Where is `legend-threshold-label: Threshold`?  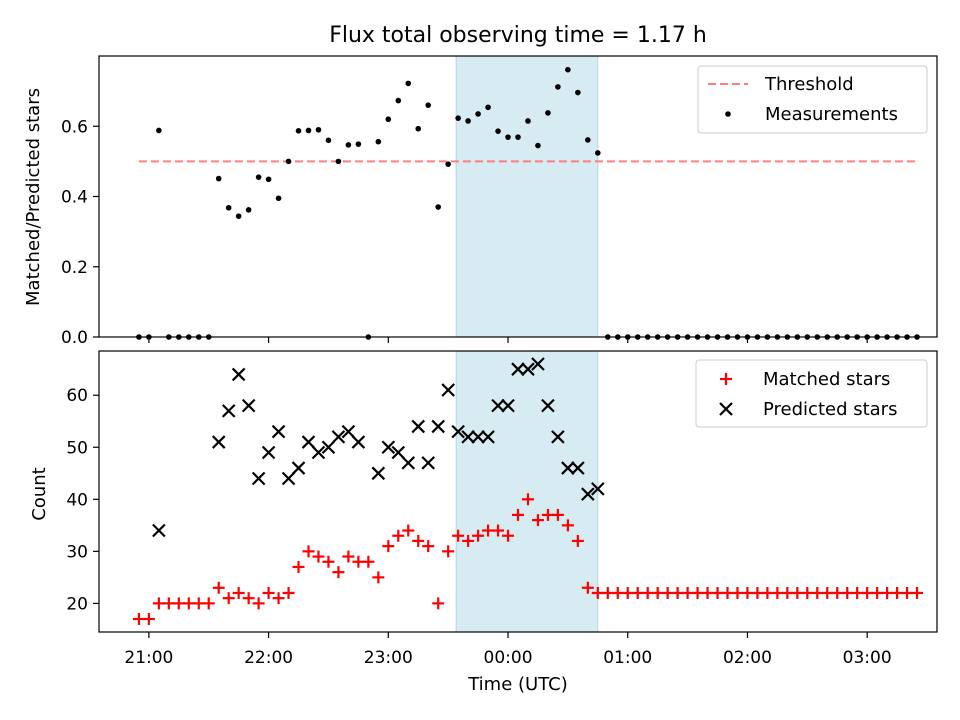 legend-threshold-label: Threshold is located at coordinates (809, 84).